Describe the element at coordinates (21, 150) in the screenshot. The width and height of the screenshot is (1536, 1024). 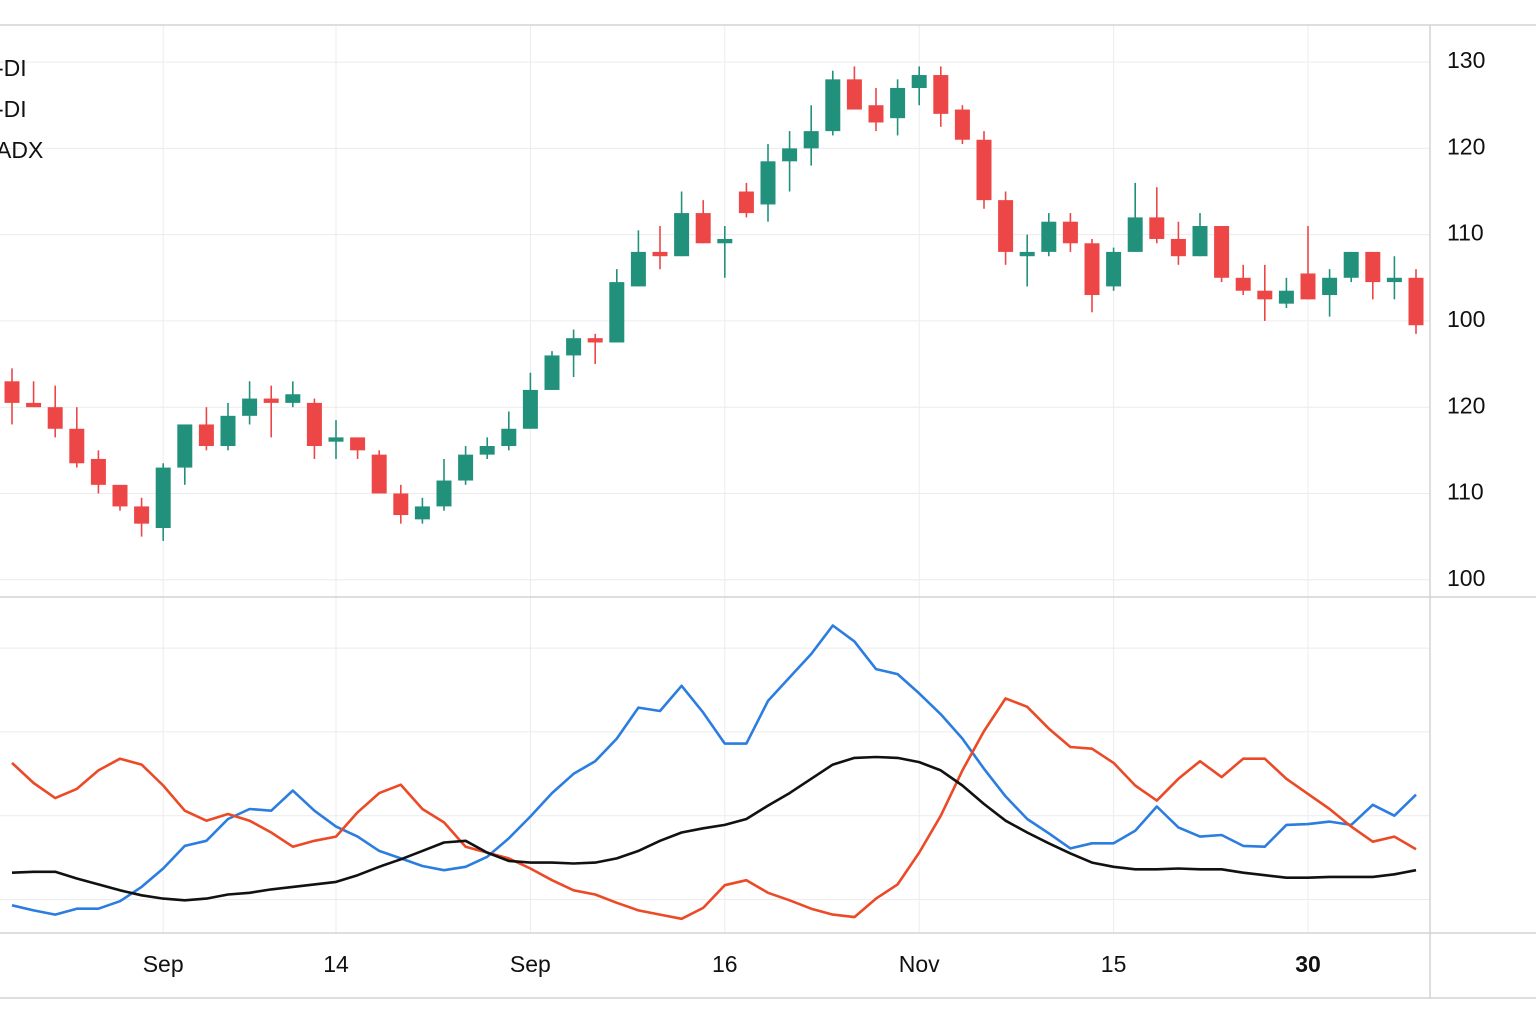
I see `legend-label: ADX` at that location.